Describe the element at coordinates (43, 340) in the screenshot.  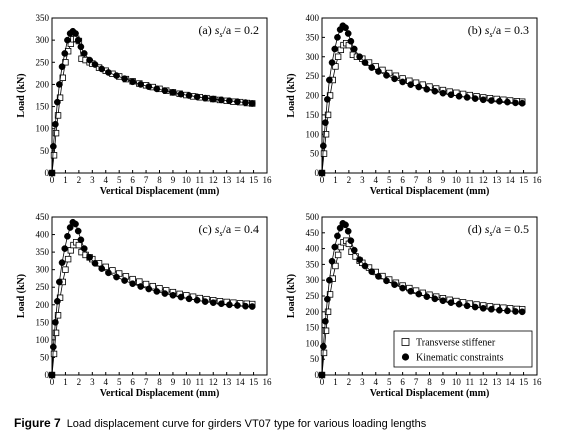
I see `y-tick-label: 100` at that location.